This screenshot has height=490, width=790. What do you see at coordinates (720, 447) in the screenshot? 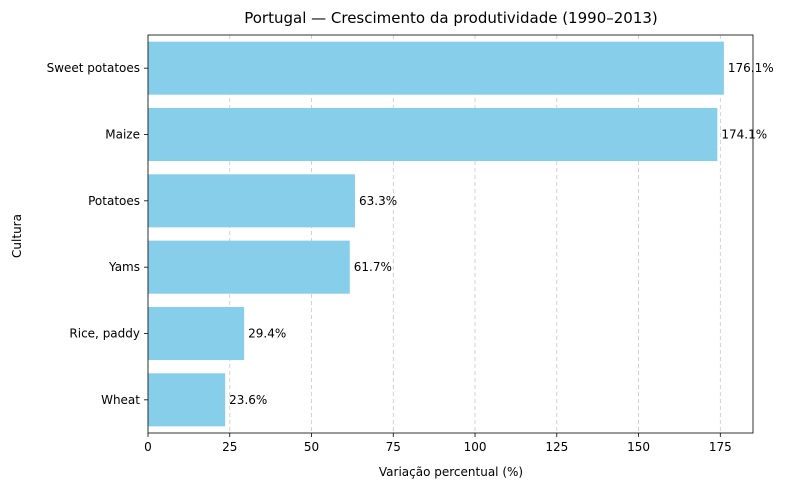
I see `x-tick-label: 175` at bounding box center [720, 447].